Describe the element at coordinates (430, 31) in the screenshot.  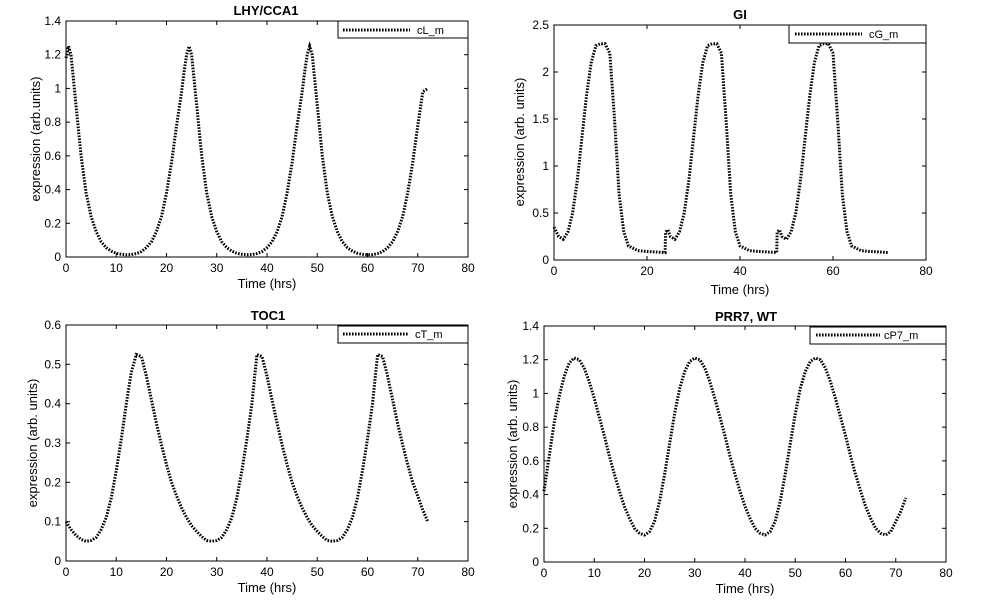
I see `legend-label: cL_m` at that location.